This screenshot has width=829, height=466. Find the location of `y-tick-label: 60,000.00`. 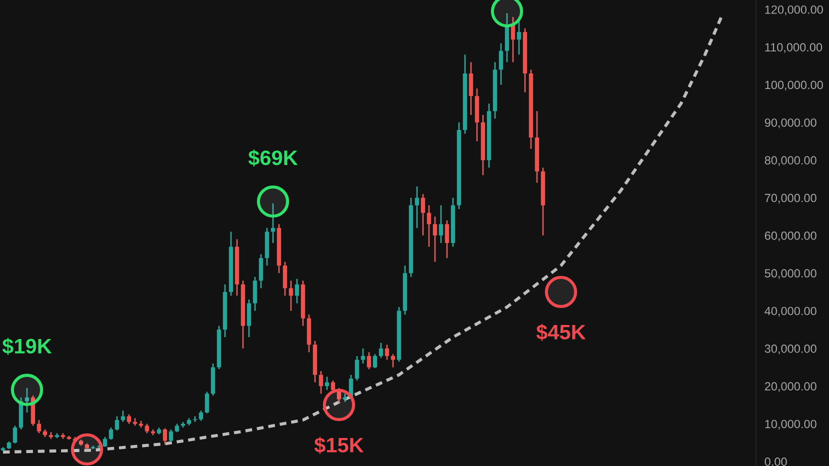

y-tick-label: 60,000.00 is located at coordinates (790, 236).